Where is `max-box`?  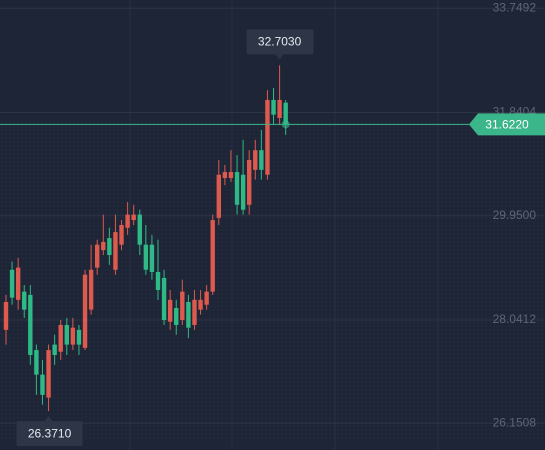
max-box is located at coordinates (280, 42).